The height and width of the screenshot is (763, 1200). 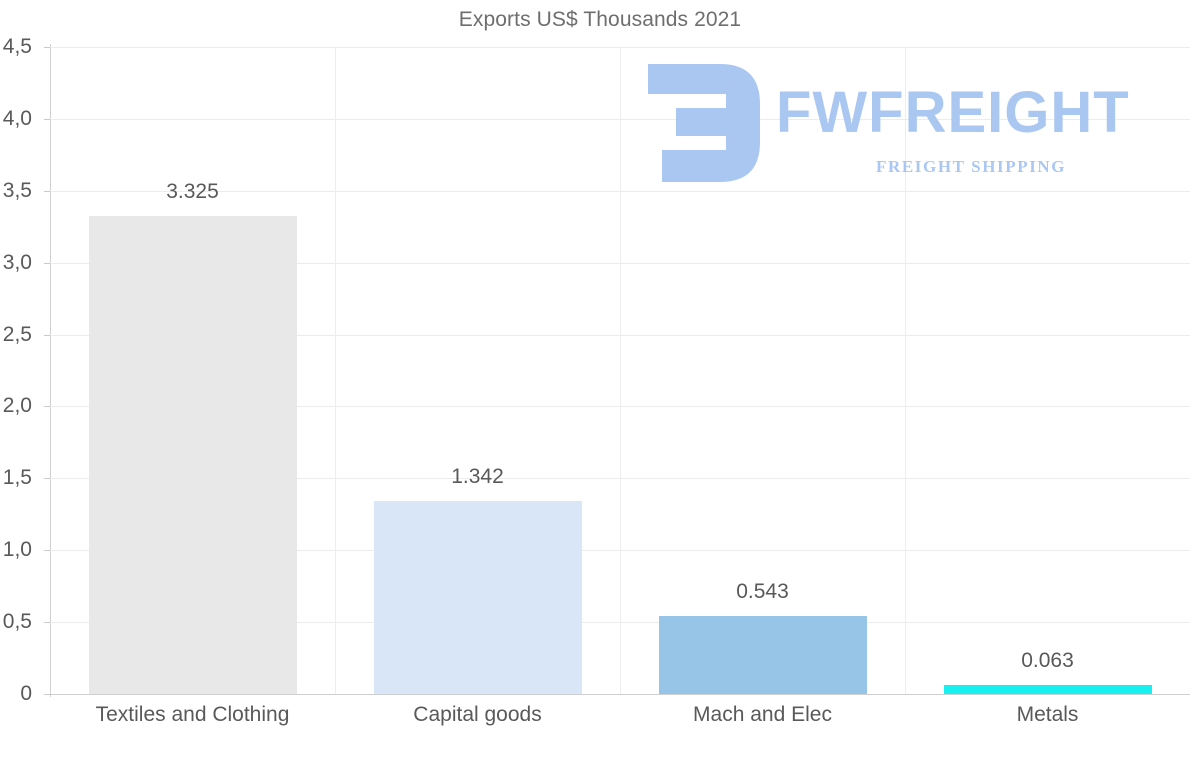 What do you see at coordinates (17, 478) in the screenshot?
I see `y-axis-label: 1,5` at bounding box center [17, 478].